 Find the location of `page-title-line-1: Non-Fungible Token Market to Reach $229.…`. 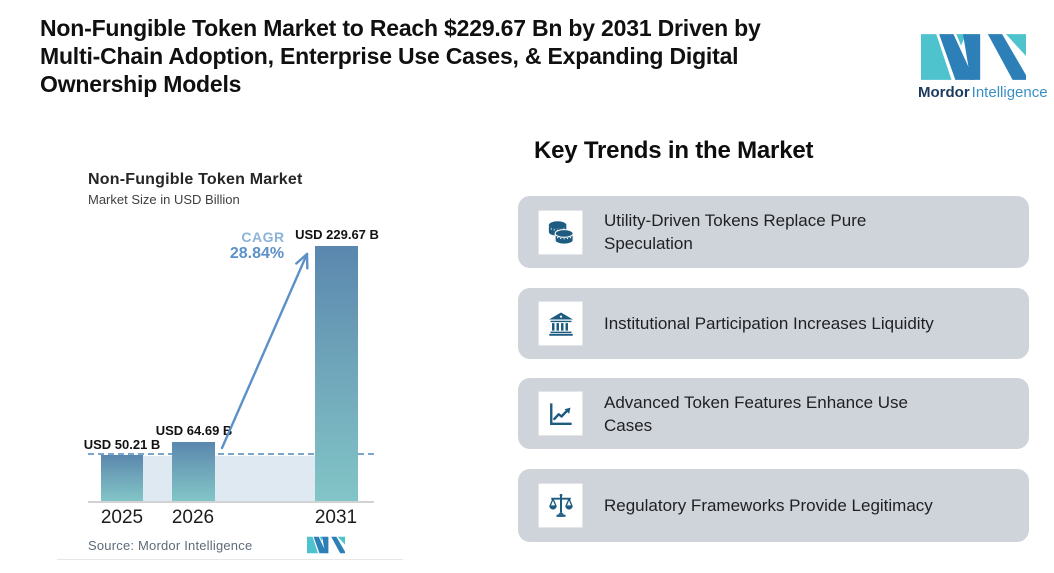

page-title-line-1: Non-Fungible Token Market to Reach $229.… is located at coordinates (400, 28).